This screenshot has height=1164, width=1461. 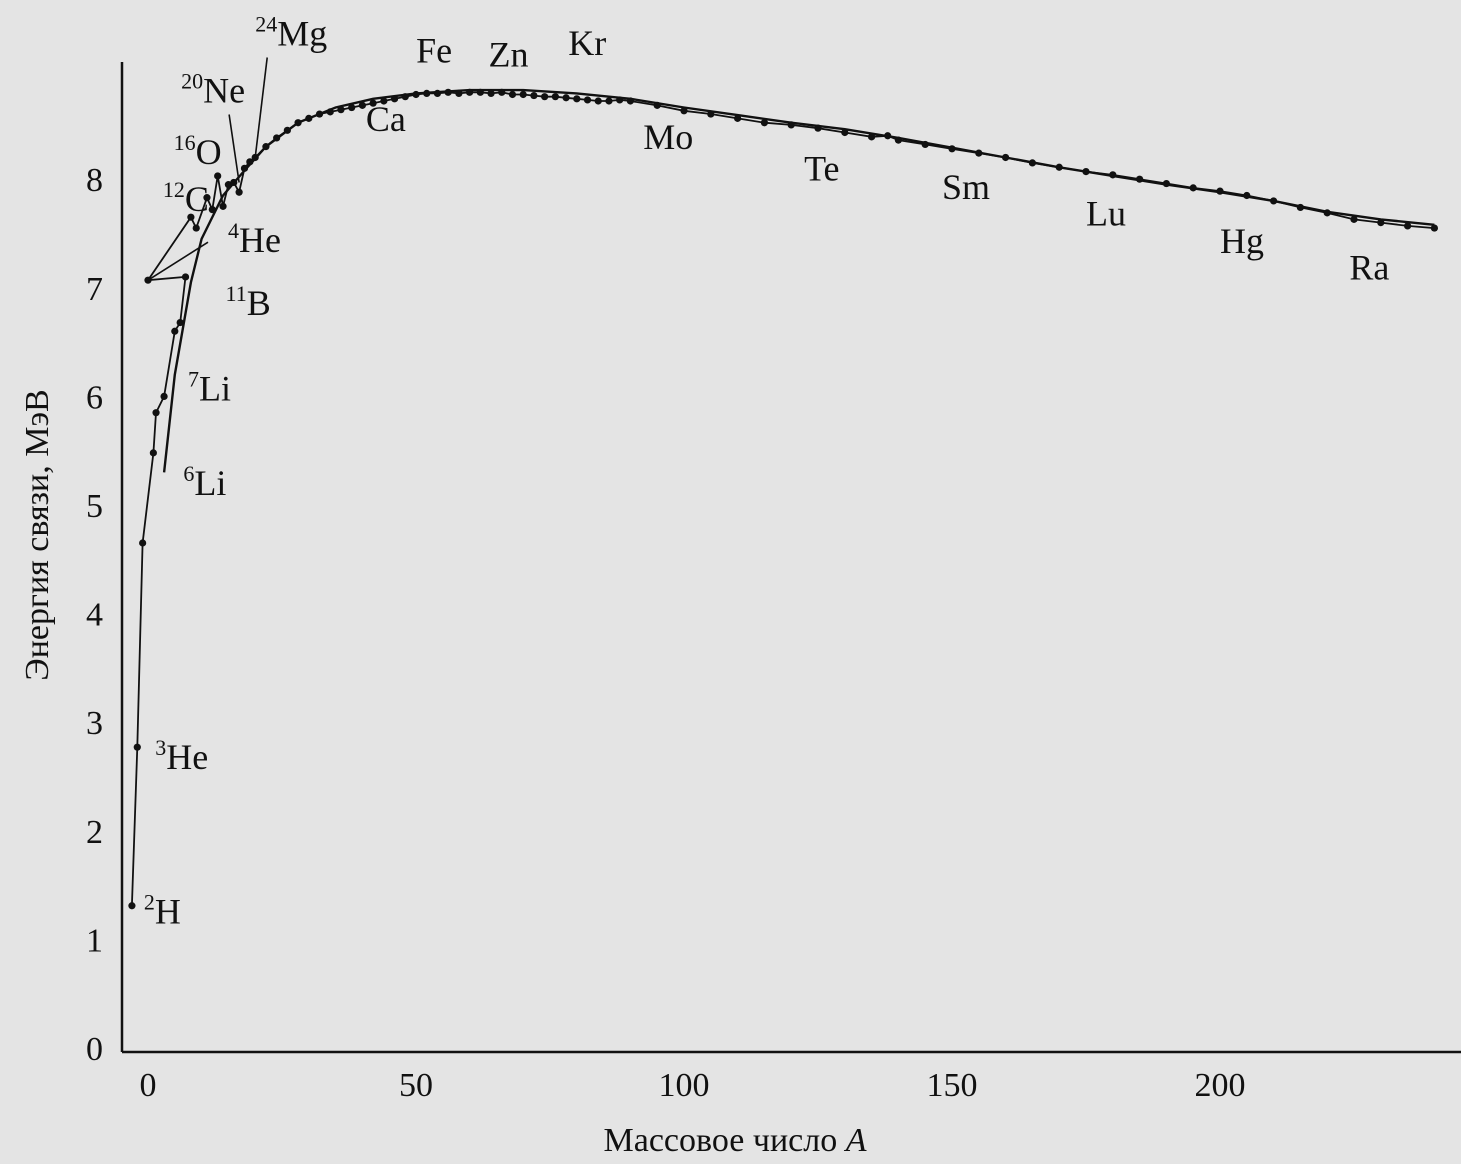 What do you see at coordinates (434, 50) in the screenshot?
I see `element-label-fe: Fe` at bounding box center [434, 50].